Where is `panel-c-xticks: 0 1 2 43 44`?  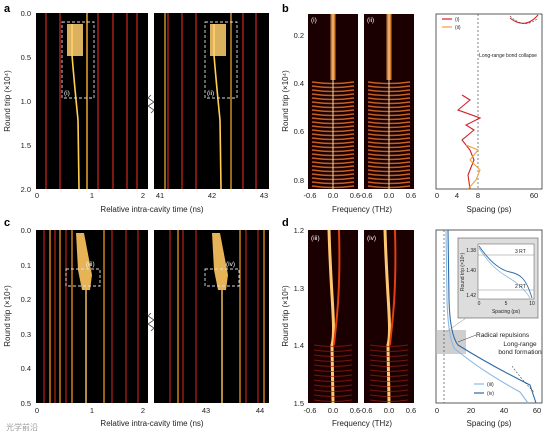 panel-c-xticks: 0 1 2 43 44 is located at coordinates (149, 410).